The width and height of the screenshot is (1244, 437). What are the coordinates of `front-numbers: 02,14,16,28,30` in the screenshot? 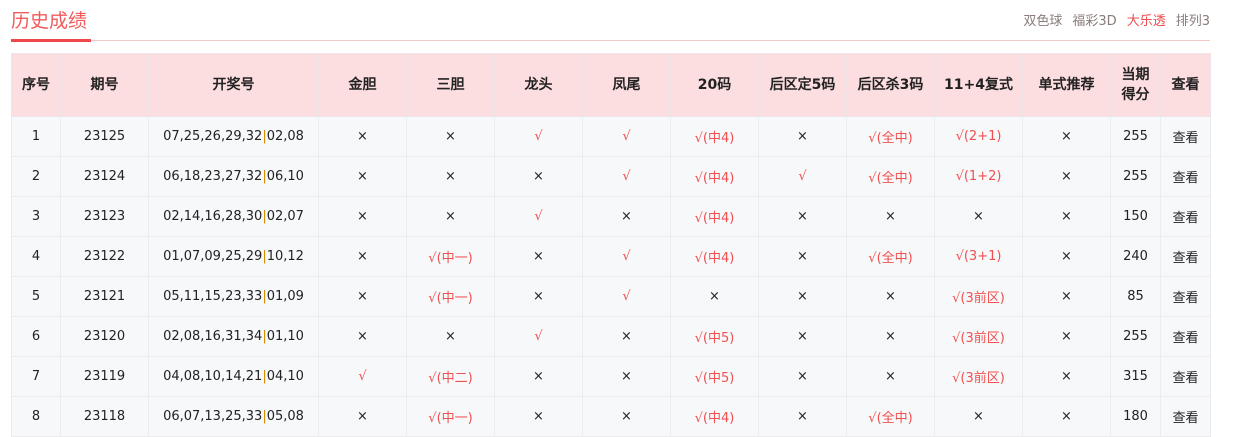 It's located at (213, 216).